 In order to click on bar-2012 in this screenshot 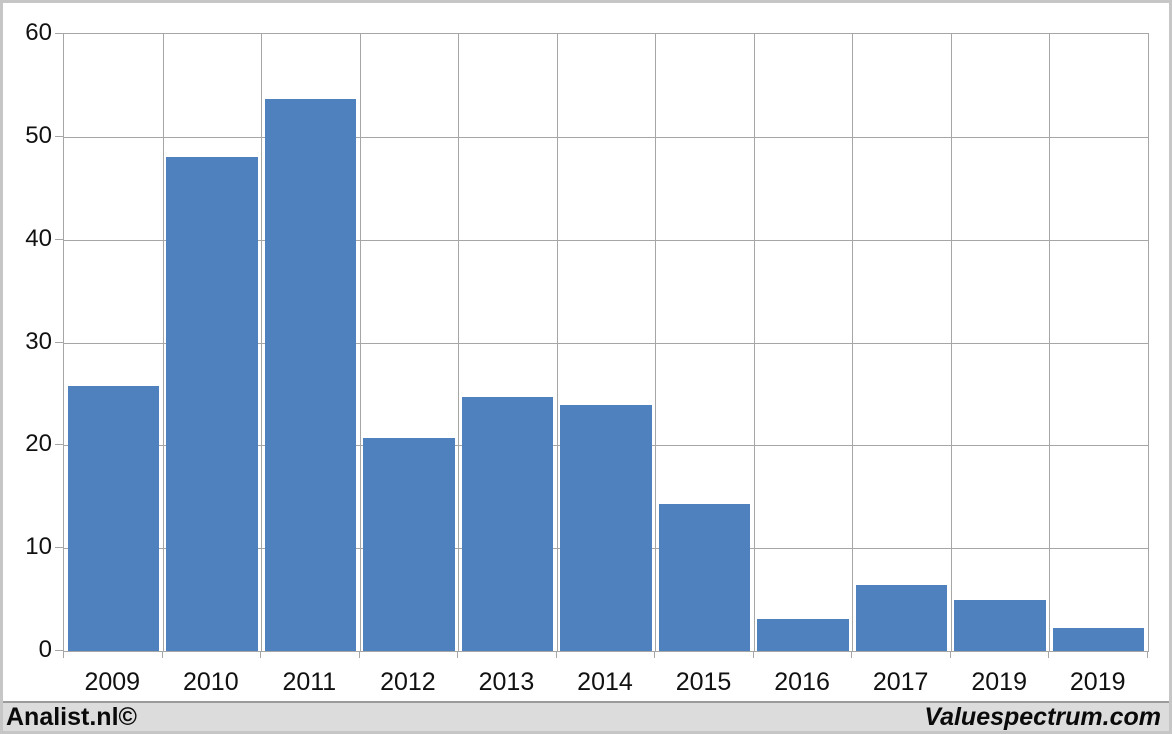, I will do `click(409, 544)`.